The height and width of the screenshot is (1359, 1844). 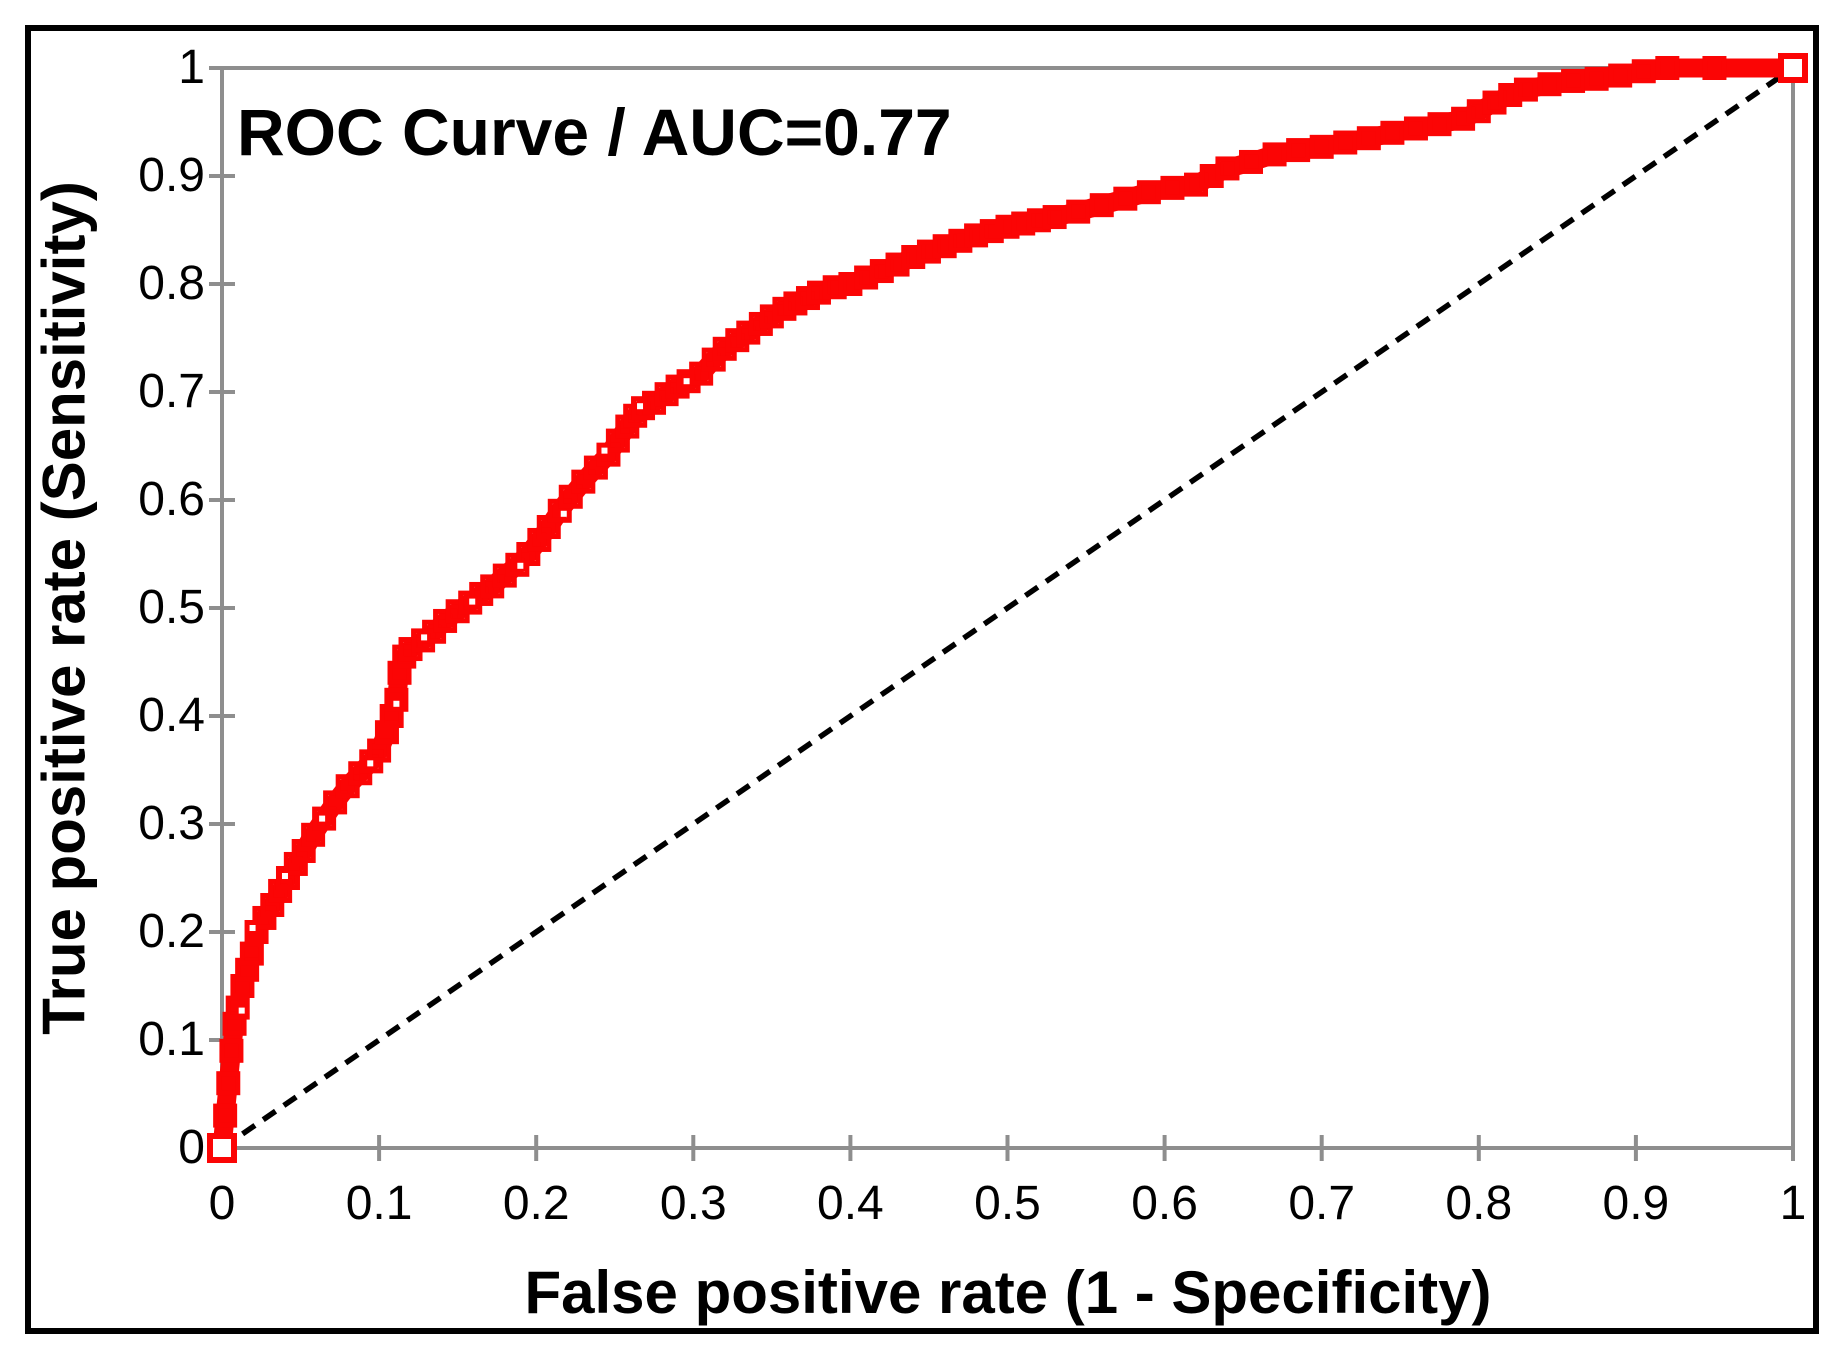 I want to click on y-tick-label: 0.3, so click(x=171, y=823).